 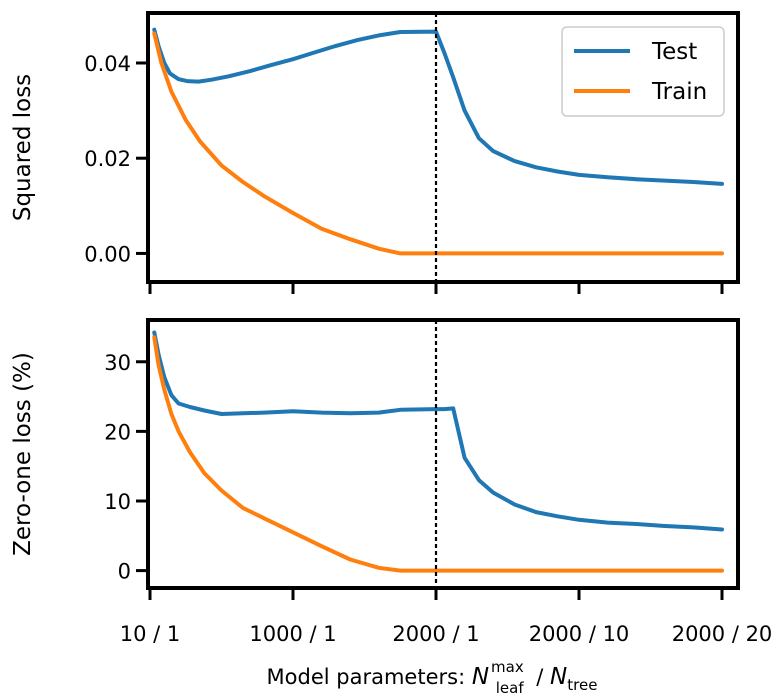 I want to click on y-tick-label: 0.00, so click(x=107, y=254).